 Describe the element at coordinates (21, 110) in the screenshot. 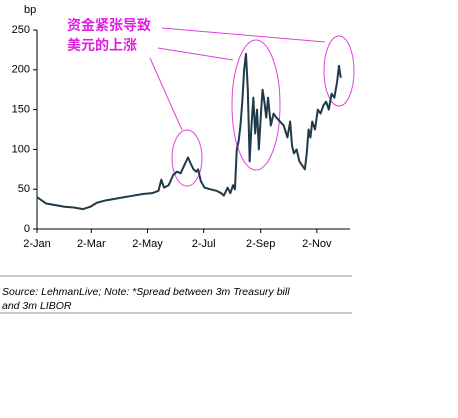

I see `y-tick-label: 150` at that location.